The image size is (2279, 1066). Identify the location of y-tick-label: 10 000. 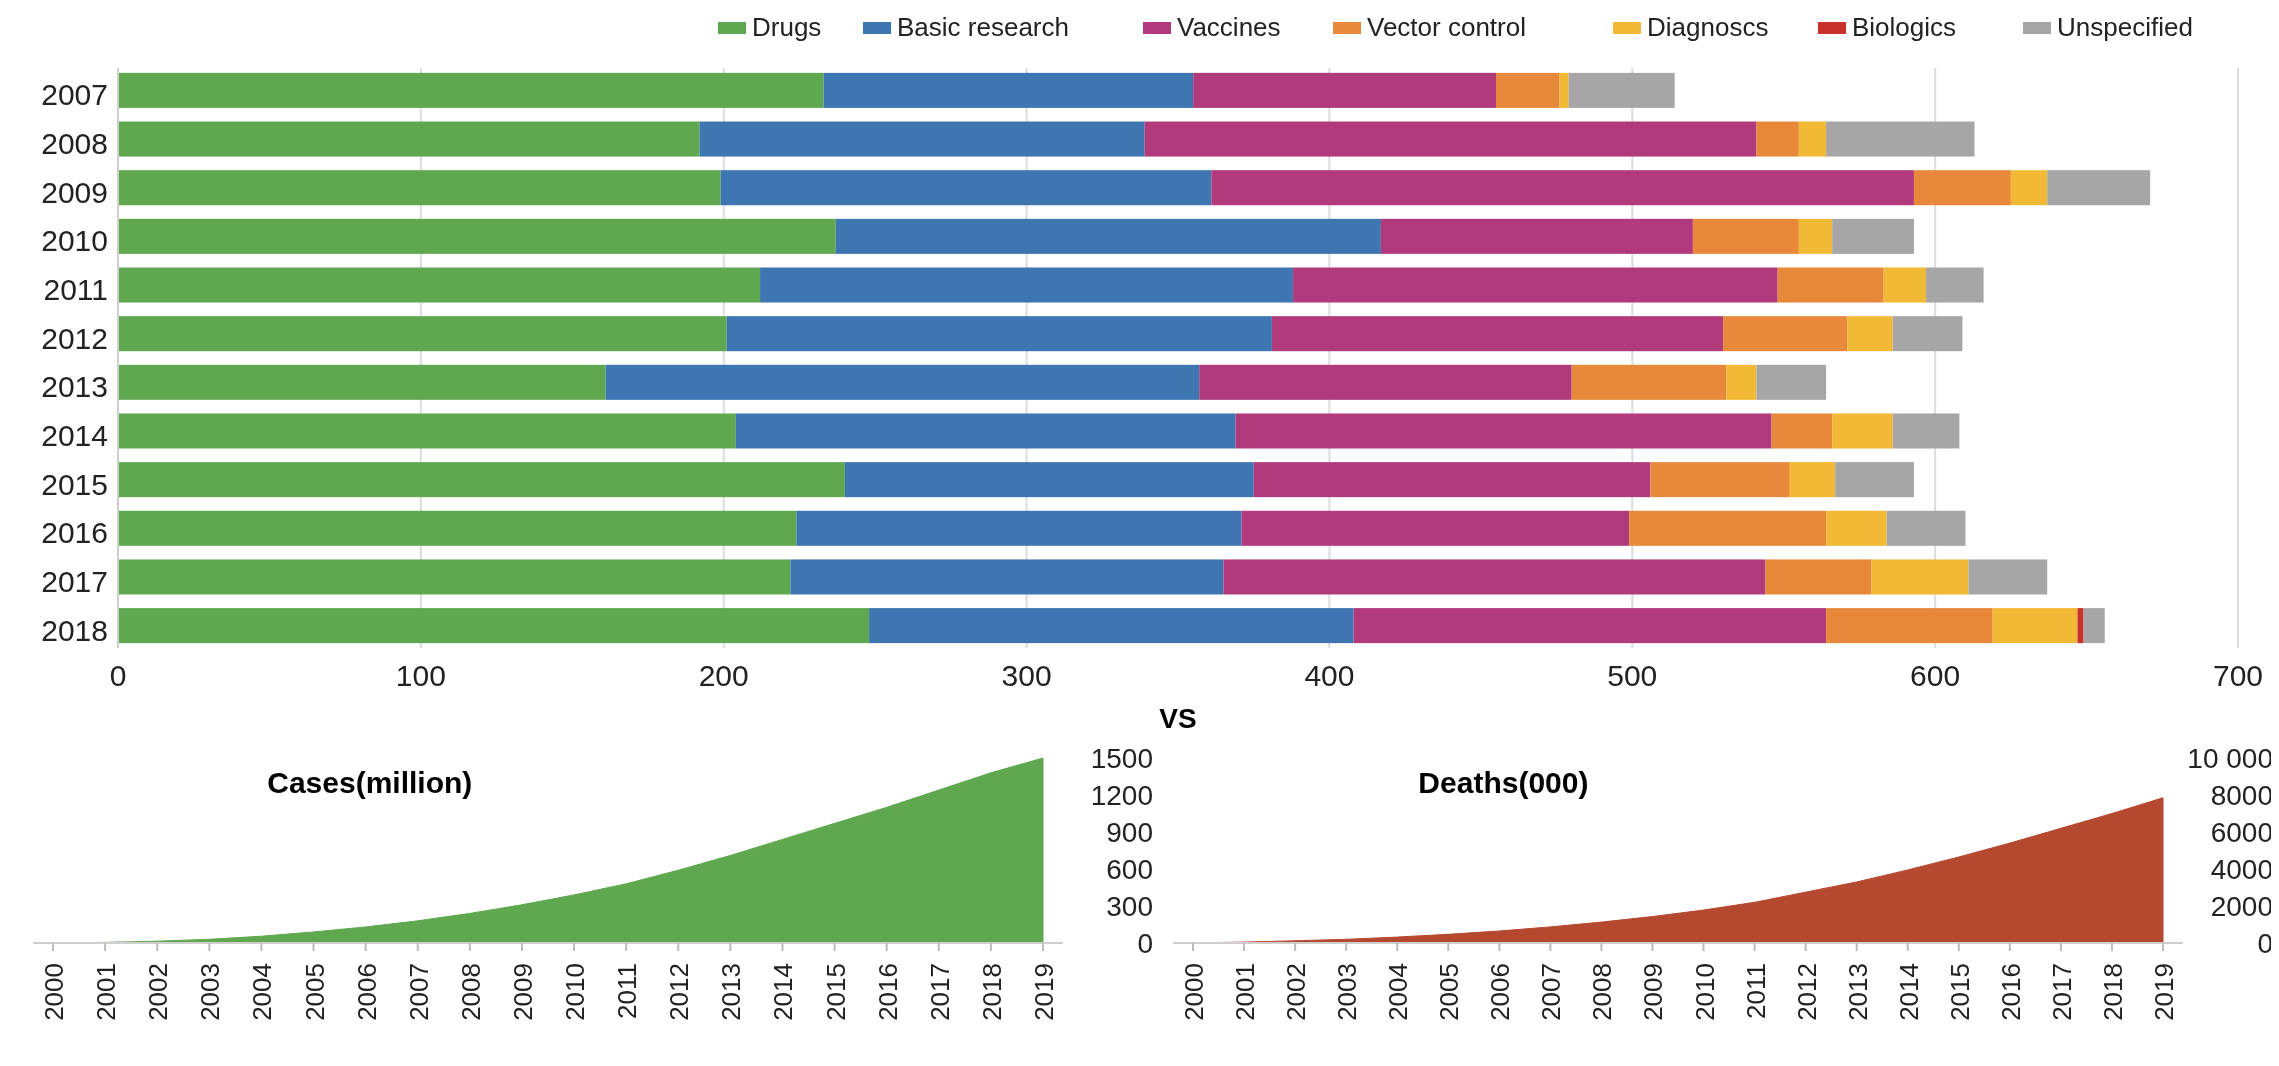
(2230, 758).